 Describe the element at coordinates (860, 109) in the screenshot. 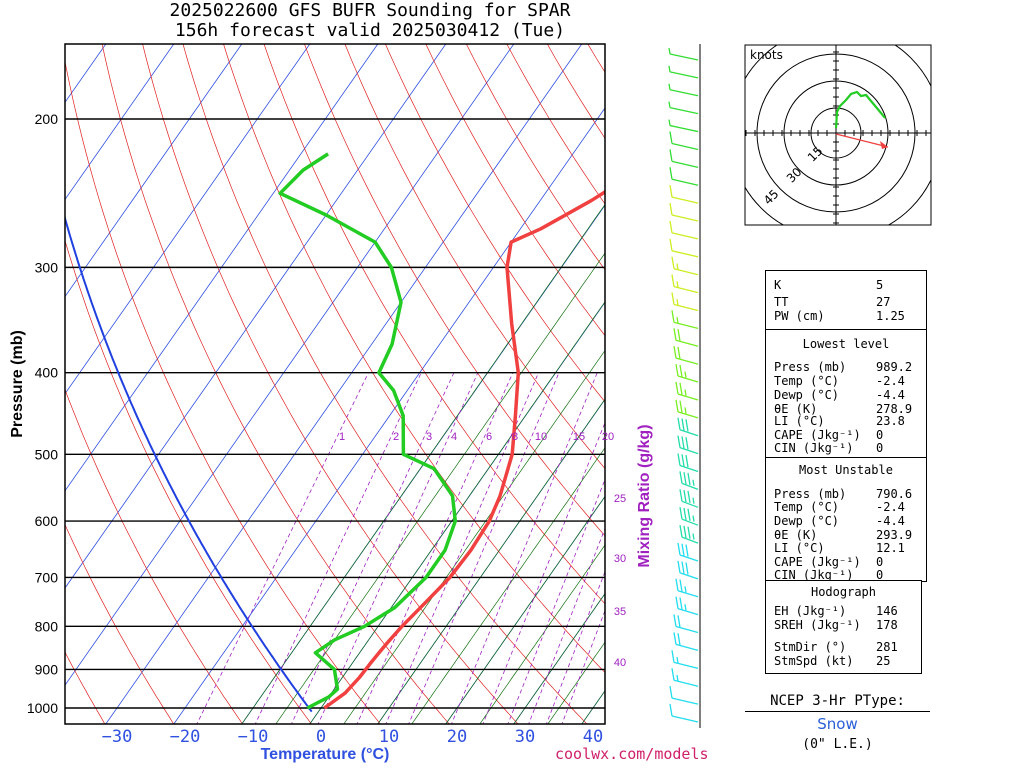

I see `hodograph-trace` at that location.